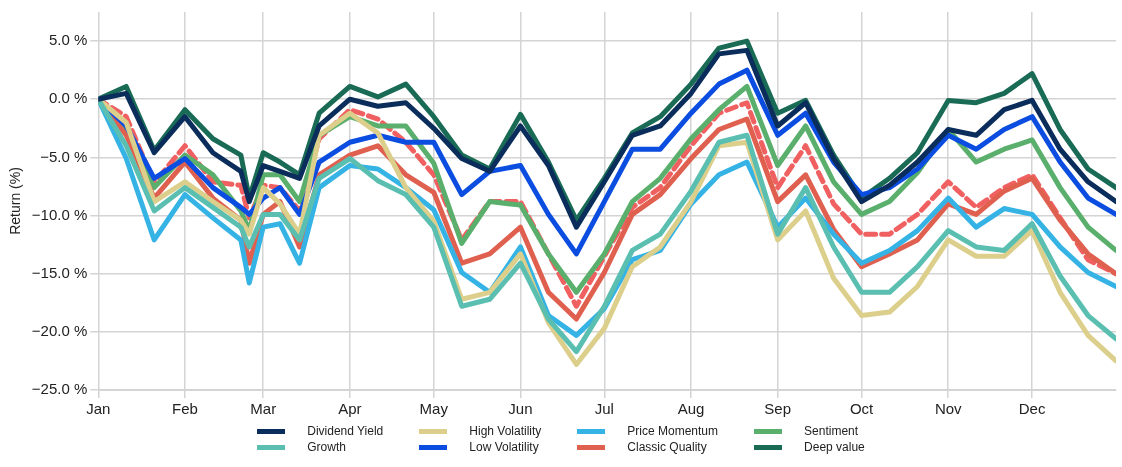 Image resolution: width=1122 pixels, height=467 pixels. I want to click on legend-label: Classic Quality, so click(667, 447).